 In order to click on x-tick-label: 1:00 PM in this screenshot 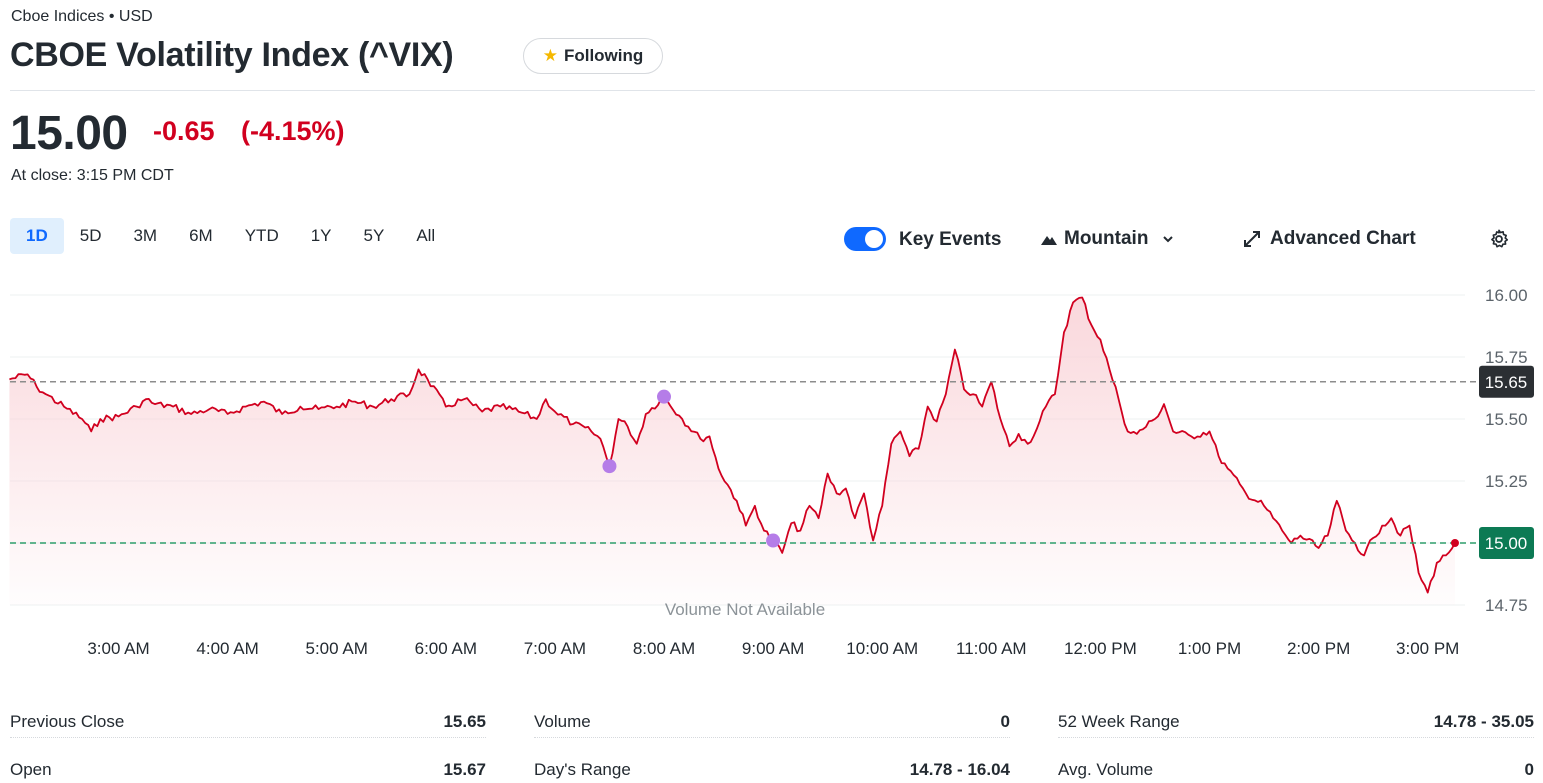, I will do `click(1209, 648)`.